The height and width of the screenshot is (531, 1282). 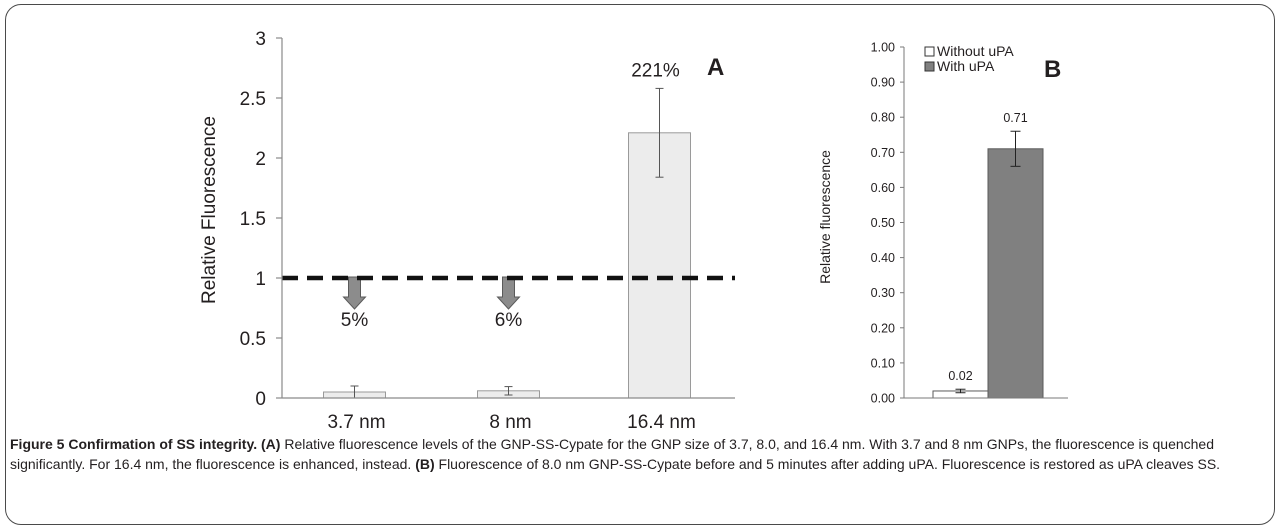 I want to click on y-tick-label-b: 1.00, so click(x=883, y=48).